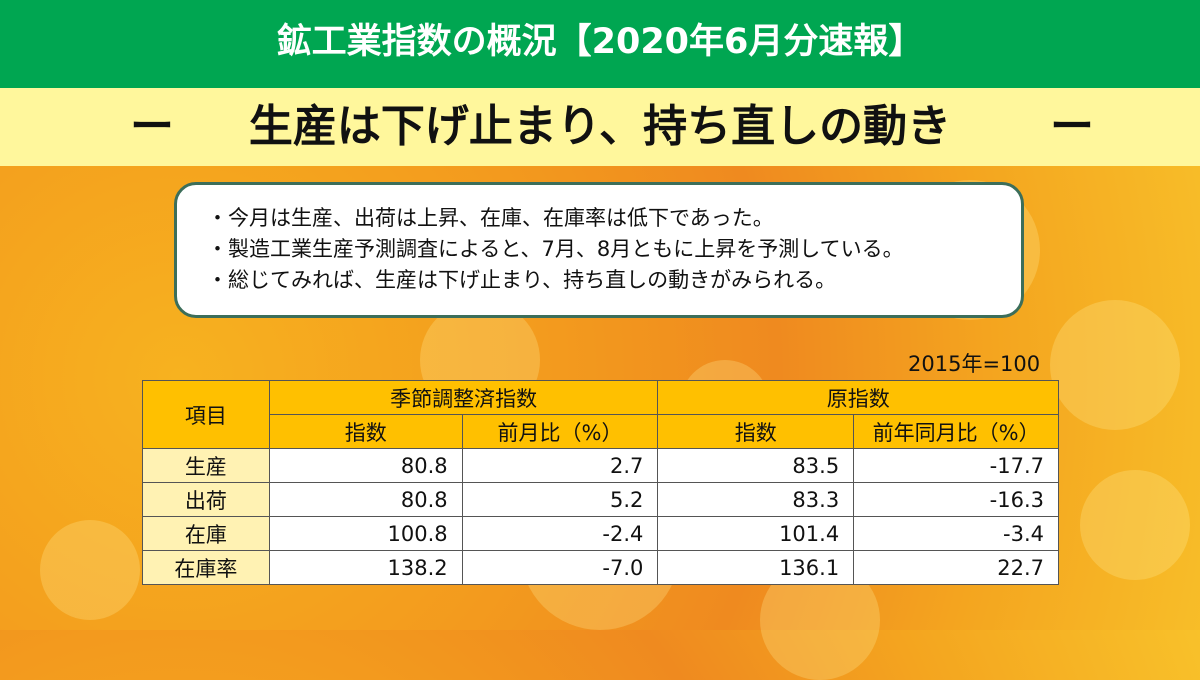  I want to click on cell-sa-mom: 2.7, so click(560, 465).